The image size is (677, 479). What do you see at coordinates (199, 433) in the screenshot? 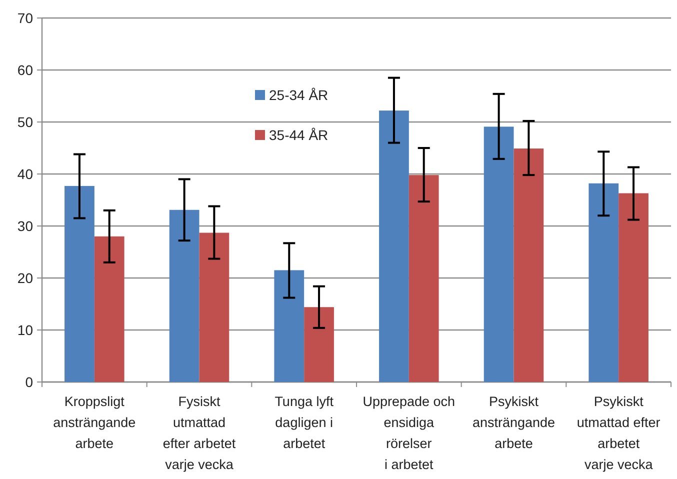
I see `x-tick-label: Fysiskt utmattad efter arbetet varje vecka` at bounding box center [199, 433].